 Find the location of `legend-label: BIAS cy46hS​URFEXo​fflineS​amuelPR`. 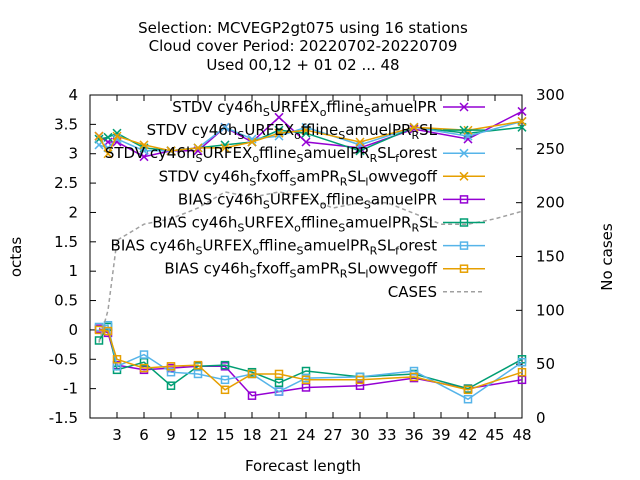

legend-label: BIAS cy46hS​URFEXo​fflineS​amuelPR is located at coordinates (307, 200).